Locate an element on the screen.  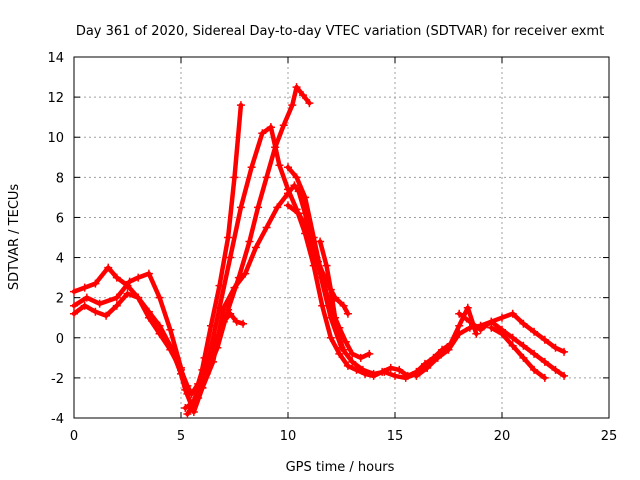
y-tick-label: 8 is located at coordinates (60, 178).